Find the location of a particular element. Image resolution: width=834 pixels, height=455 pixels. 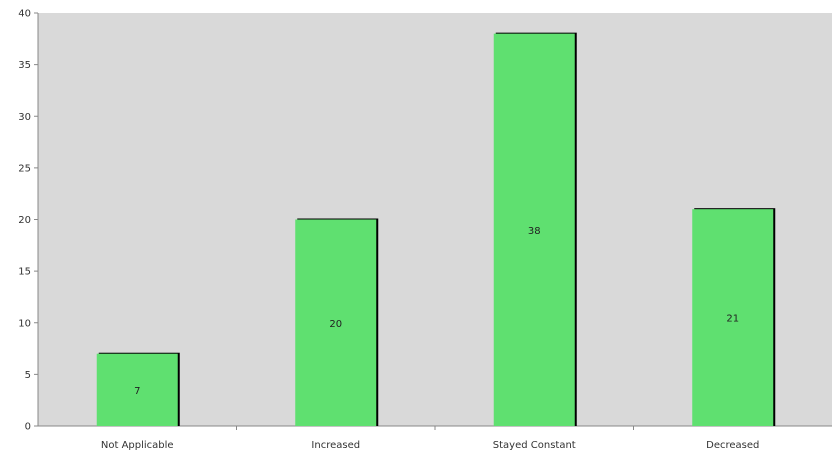

y-tick-label: 5 is located at coordinates (28, 375).